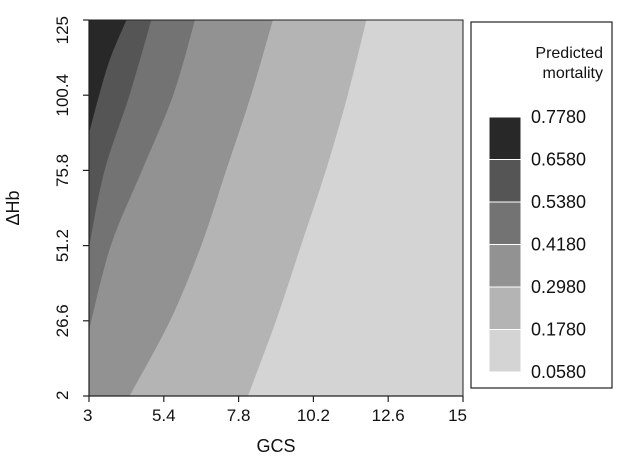  I want to click on legend-level-label: 0.4180, so click(558, 245).